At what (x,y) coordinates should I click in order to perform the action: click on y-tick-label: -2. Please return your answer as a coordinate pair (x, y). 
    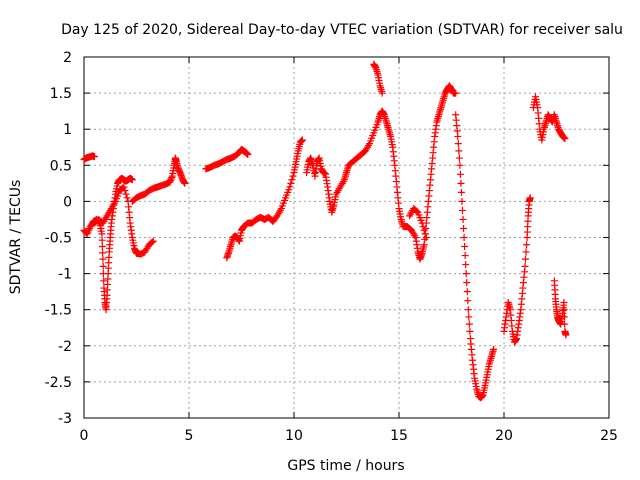
    Looking at the image, I should click on (65, 347).